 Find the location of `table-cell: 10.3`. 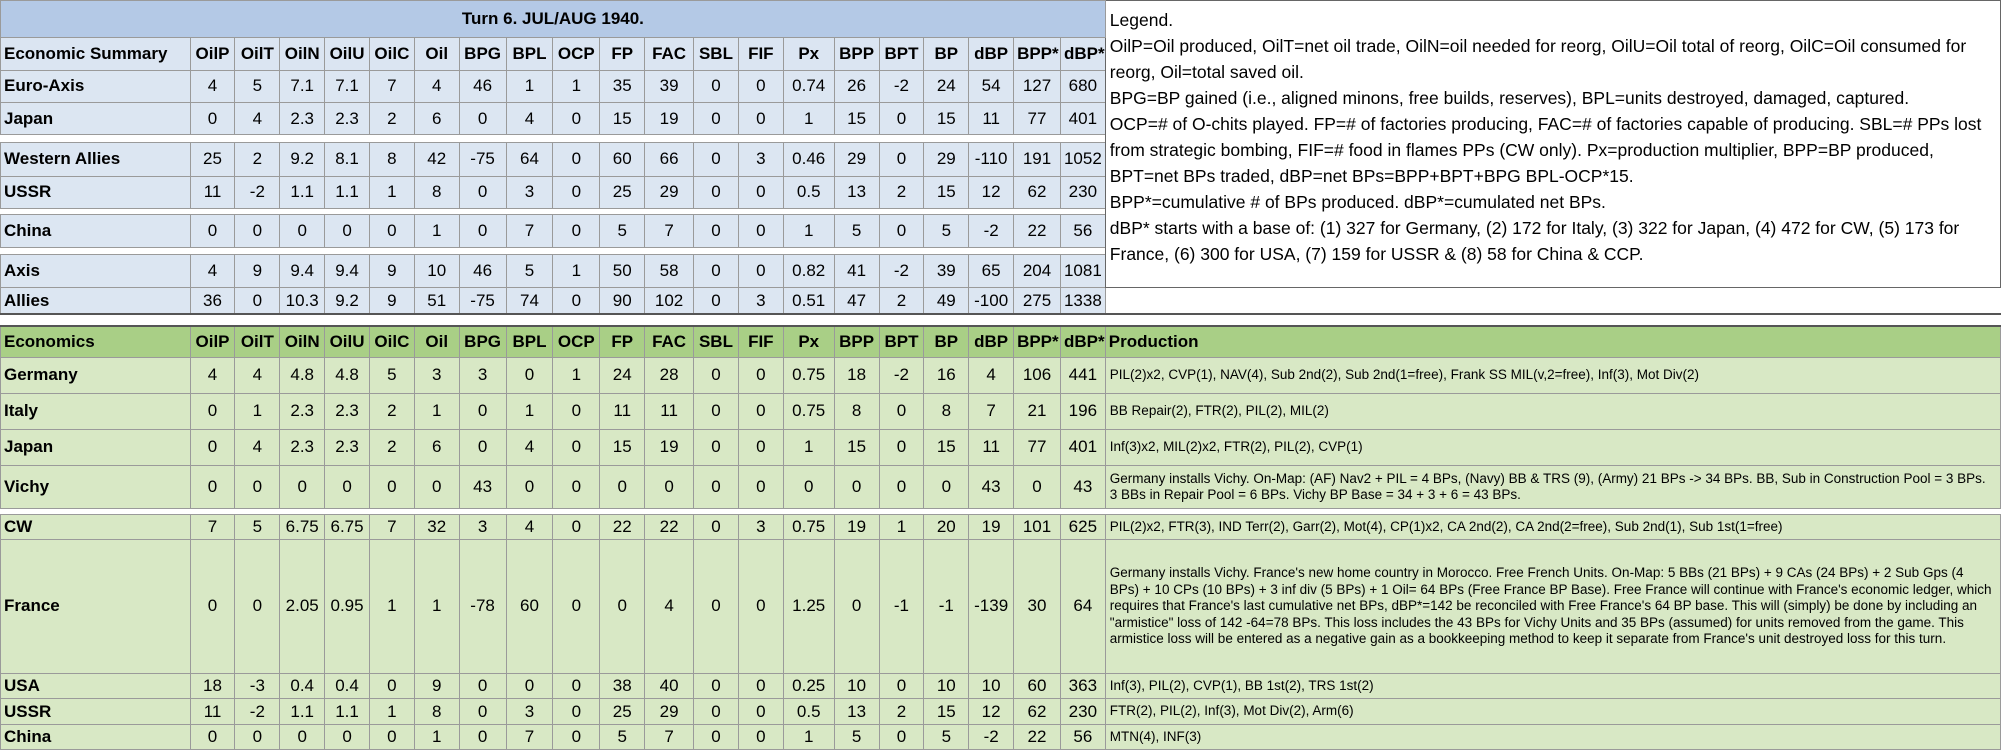

table-cell: 10.3 is located at coordinates (302, 300).